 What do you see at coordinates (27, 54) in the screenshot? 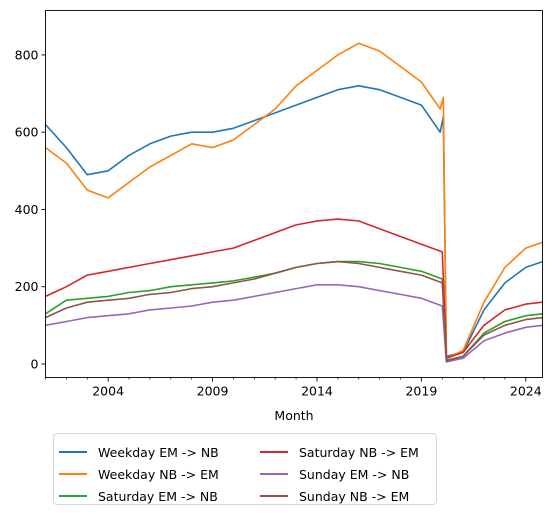
I see `y-tick-label: 800` at bounding box center [27, 54].